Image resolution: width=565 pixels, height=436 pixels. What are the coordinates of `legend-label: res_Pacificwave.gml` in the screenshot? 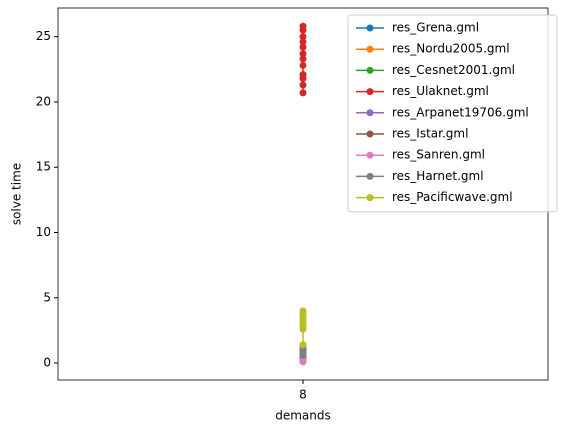 It's located at (452, 197).